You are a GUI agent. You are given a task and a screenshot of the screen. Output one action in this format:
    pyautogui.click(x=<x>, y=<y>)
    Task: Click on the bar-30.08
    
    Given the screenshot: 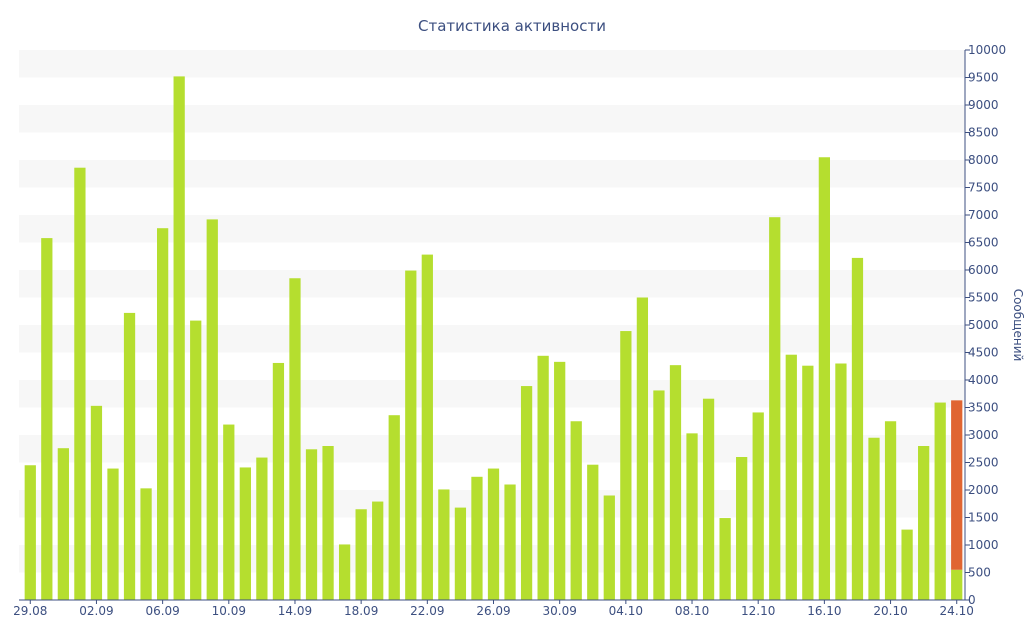 What is the action you would take?
    pyautogui.click(x=47, y=419)
    